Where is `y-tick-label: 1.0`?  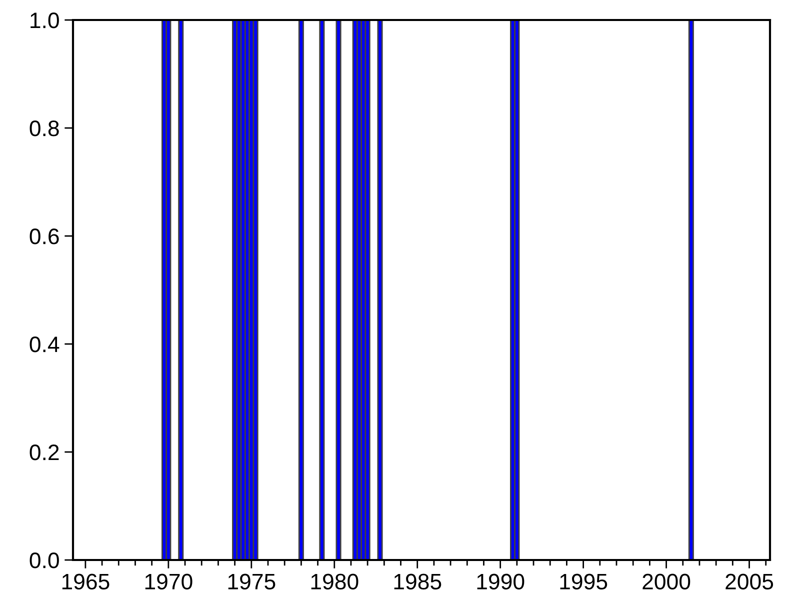
y-tick-label: 1.0 is located at coordinates (44, 20).